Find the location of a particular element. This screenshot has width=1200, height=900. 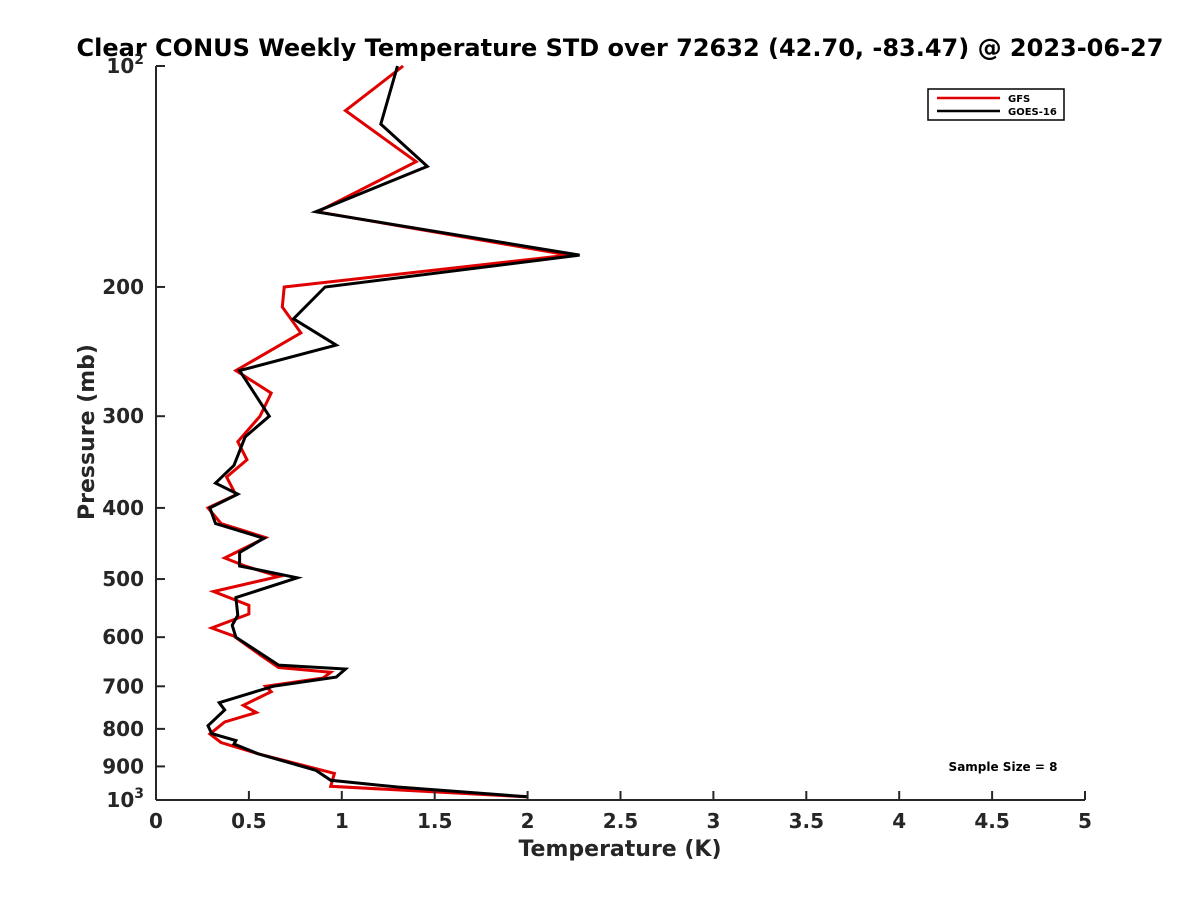

x-tick-label: 2.5 is located at coordinates (620, 821).